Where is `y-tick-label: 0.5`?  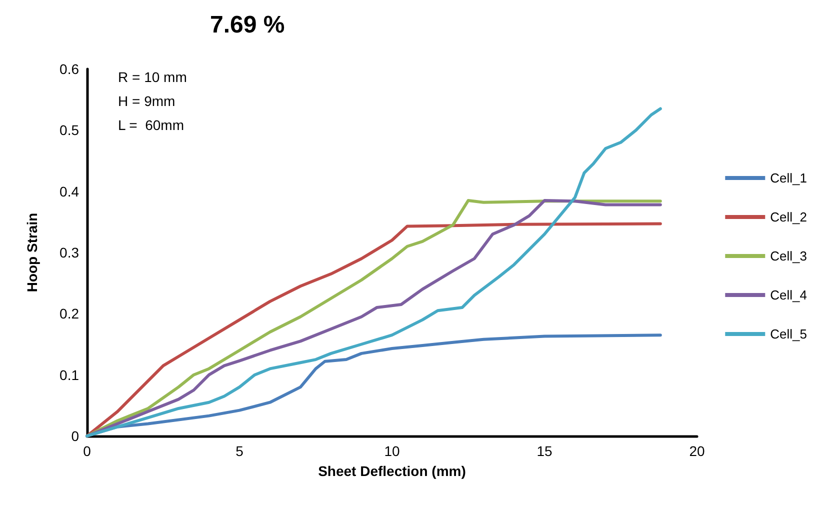 y-tick-label: 0.5 is located at coordinates (70, 130).